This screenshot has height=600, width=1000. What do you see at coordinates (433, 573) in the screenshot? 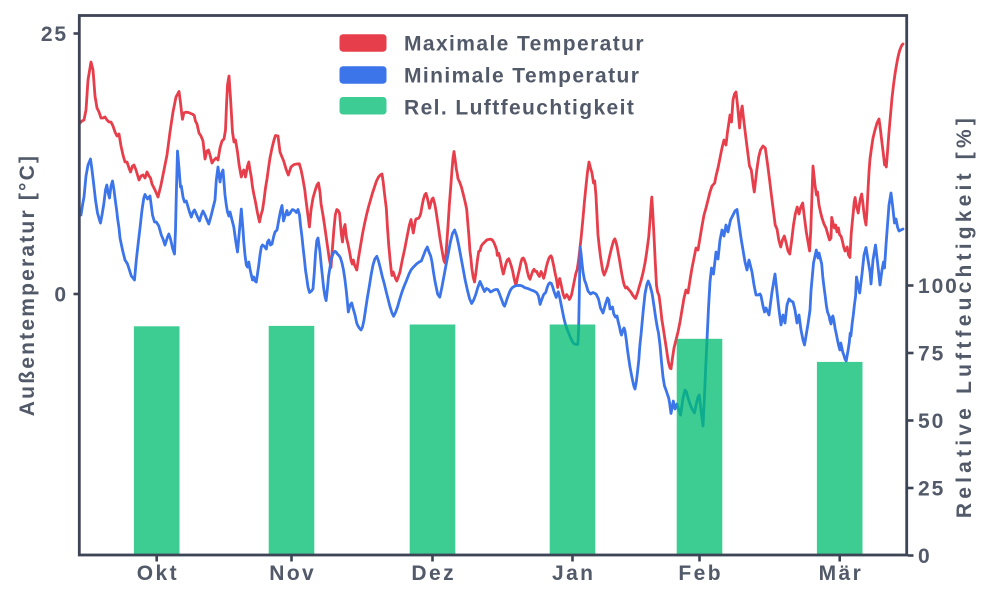
I see `svg-text: Dez` at bounding box center [433, 573].